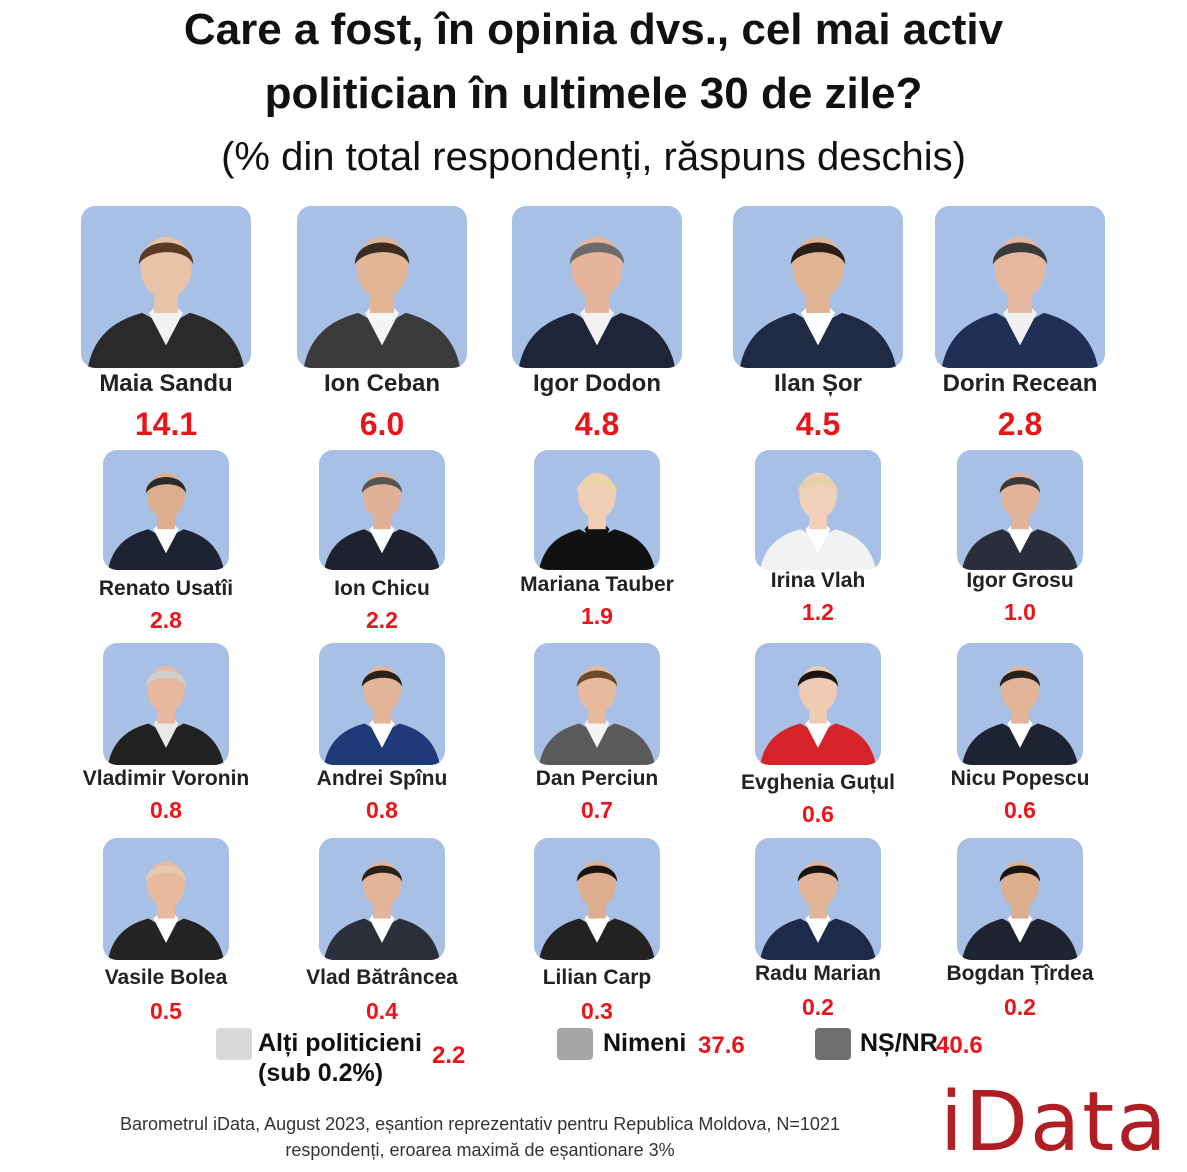 Image resolution: width=1187 pixels, height=1172 pixels. I want to click on legend-label-others: Alți politicieni (sub 0.2%), so click(340, 1058).